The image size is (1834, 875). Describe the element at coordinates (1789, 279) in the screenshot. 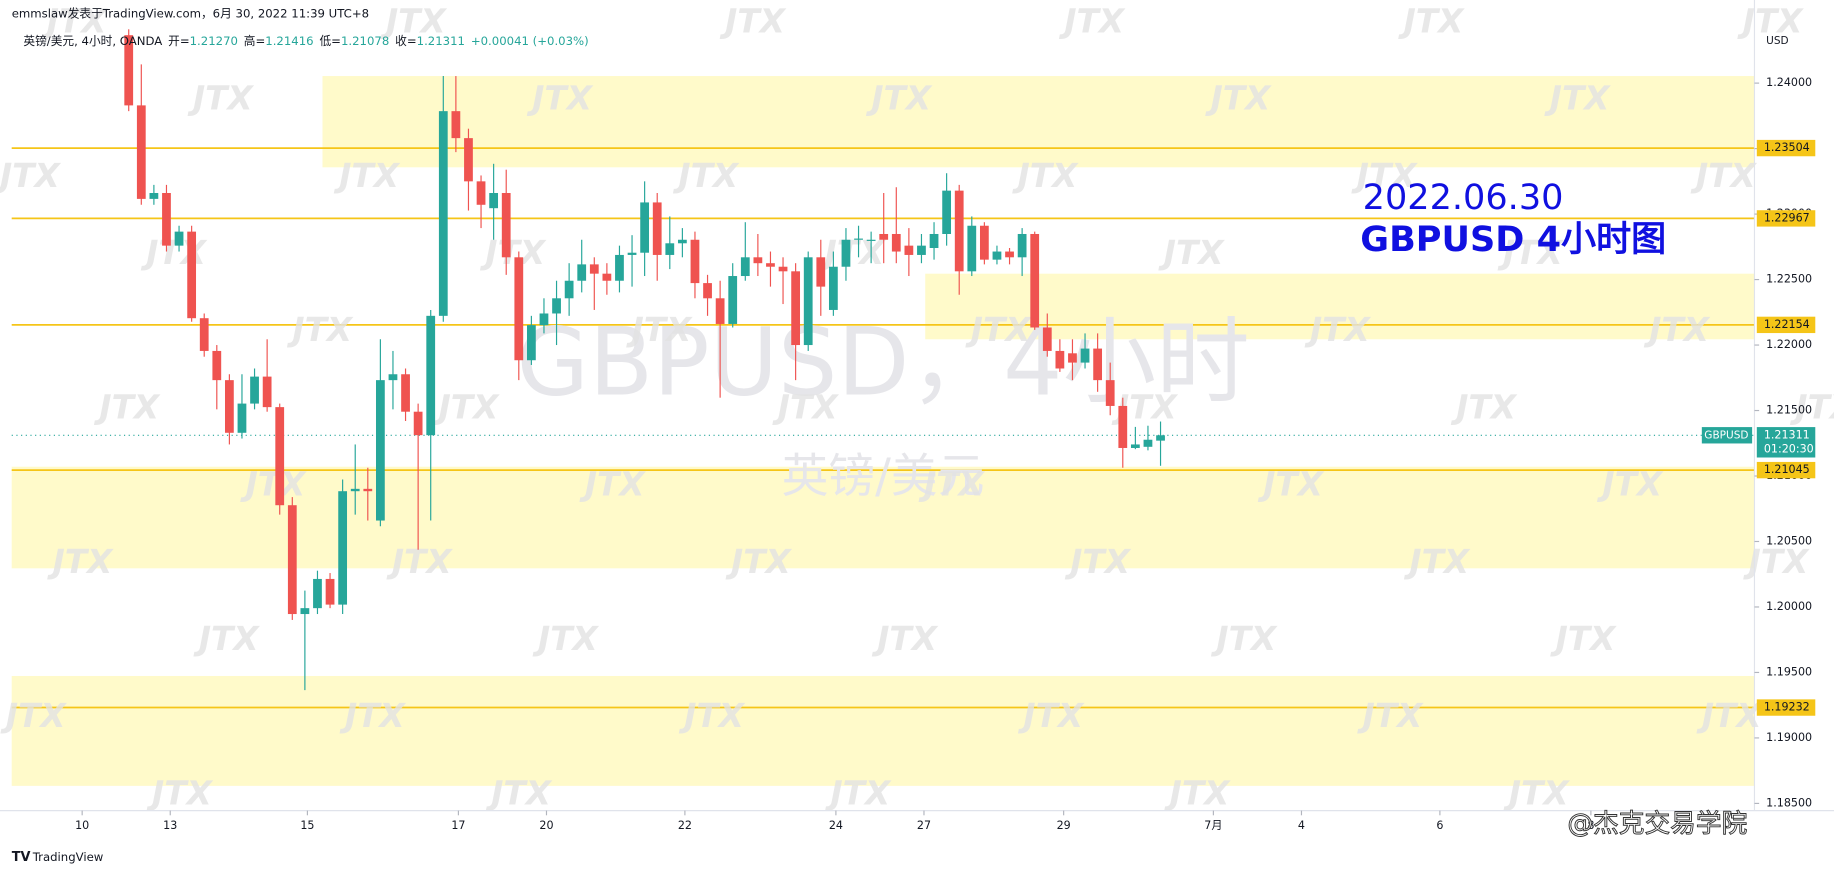

I see `y-tick-label: 1.22500` at that location.